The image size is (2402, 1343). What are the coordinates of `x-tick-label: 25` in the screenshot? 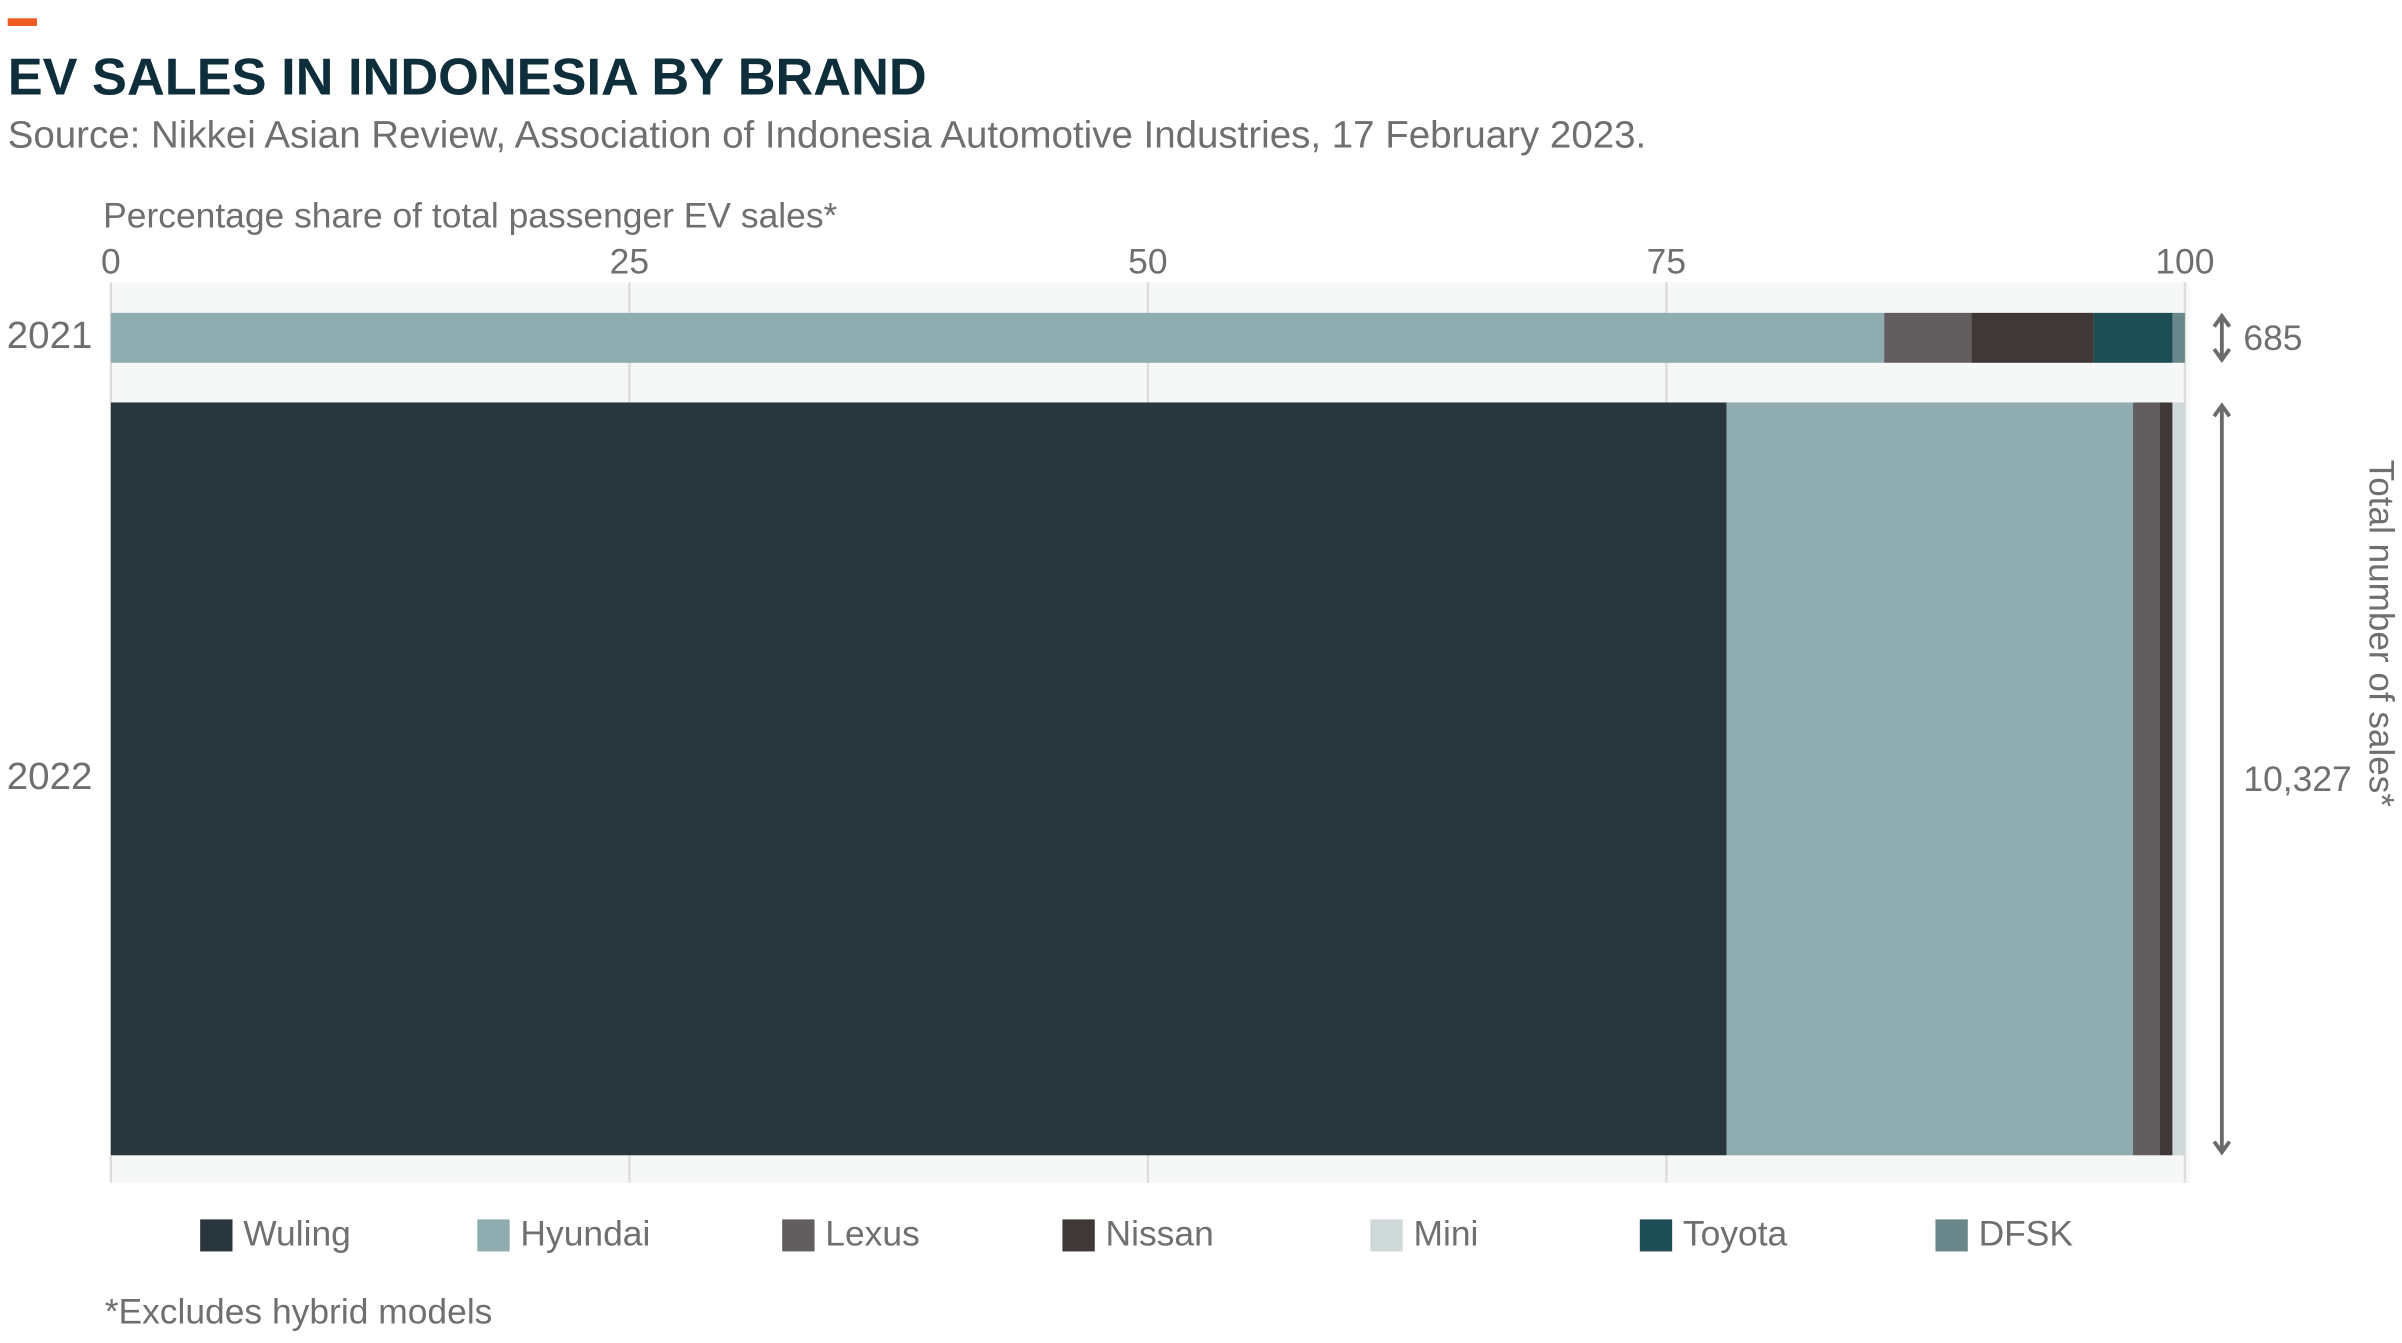 It's located at (629, 261).